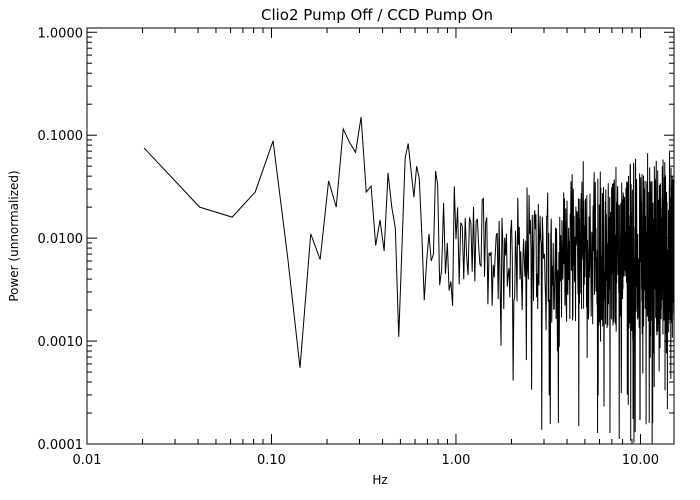 This screenshot has height=500, width=700. What do you see at coordinates (61, 239) in the screenshot?
I see `y-tick-label: 0.0100` at bounding box center [61, 239].